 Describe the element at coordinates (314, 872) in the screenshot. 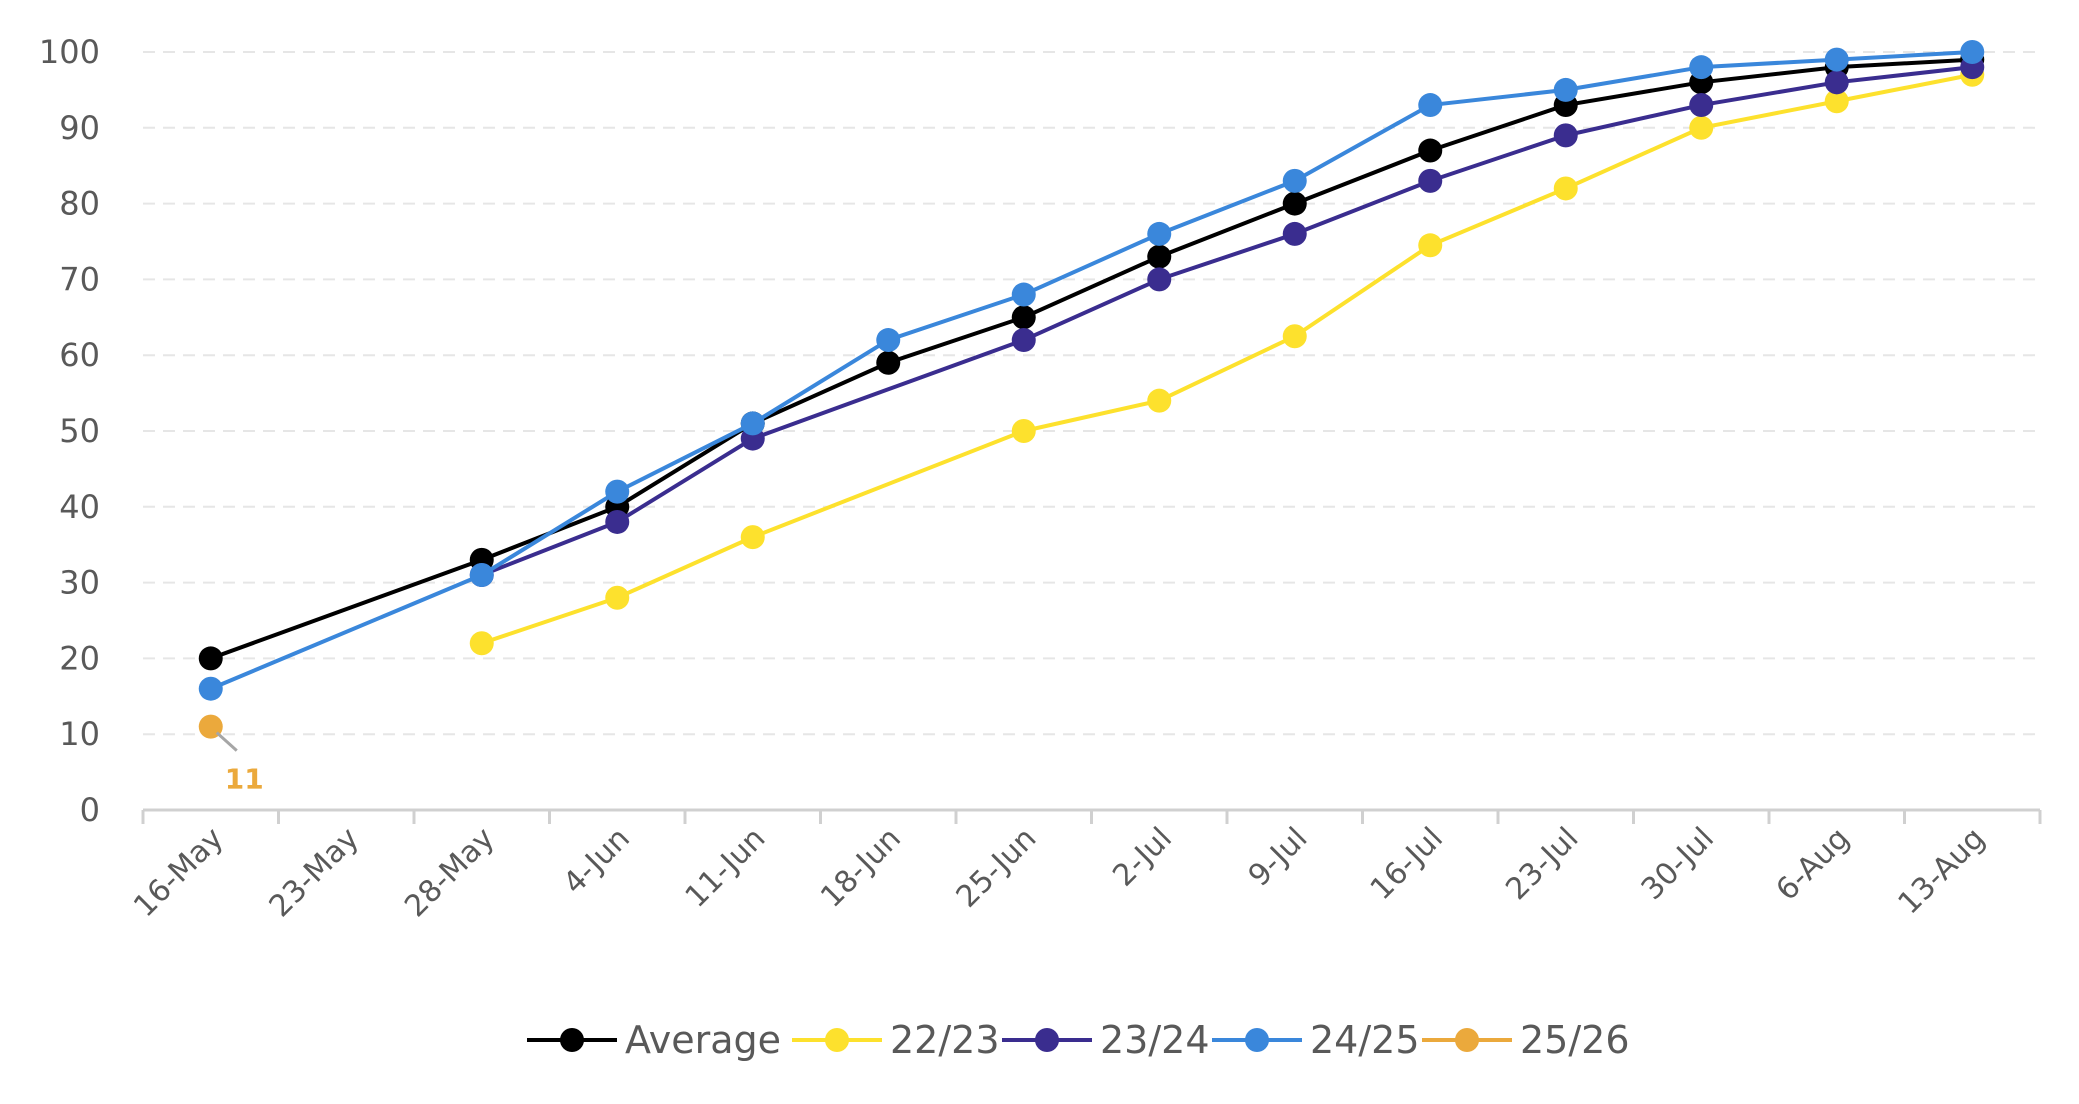

I see `x-tick-label: 23-May` at that location.